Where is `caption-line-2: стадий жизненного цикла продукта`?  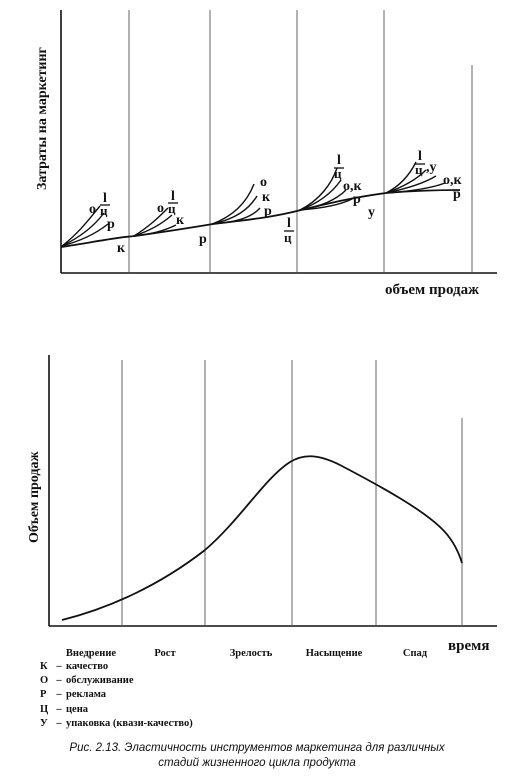
caption-line-2: стадий жизненного цикла продукта is located at coordinates (257, 763).